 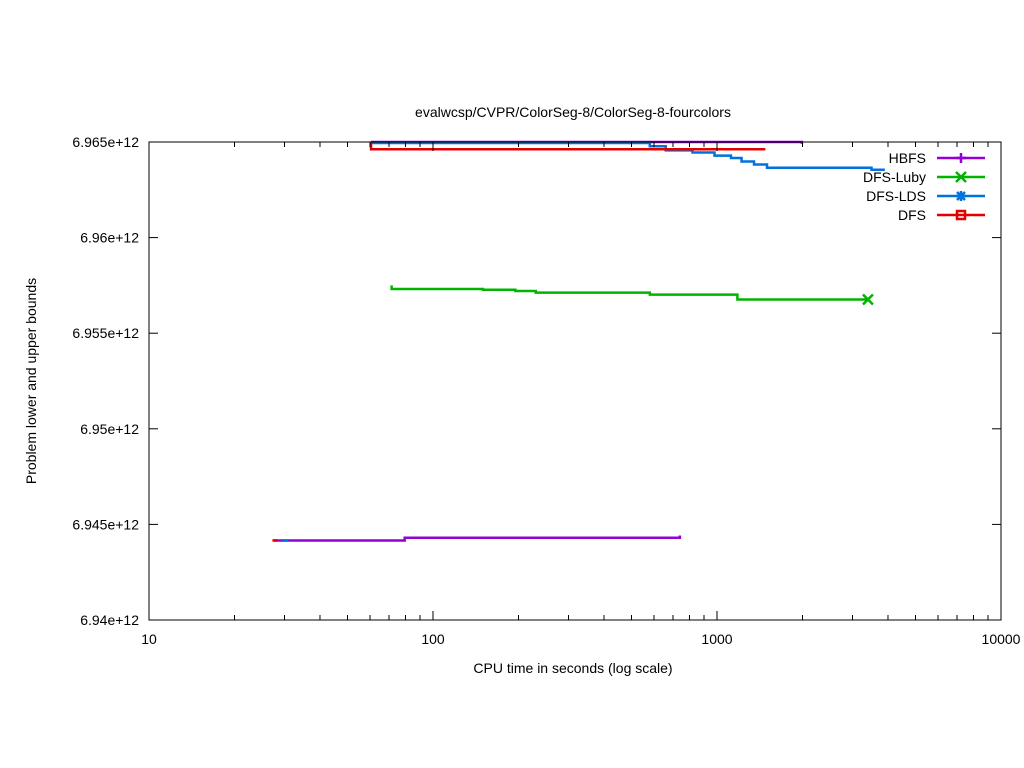 What do you see at coordinates (433, 639) in the screenshot?
I see `x-tick-label: 100` at bounding box center [433, 639].